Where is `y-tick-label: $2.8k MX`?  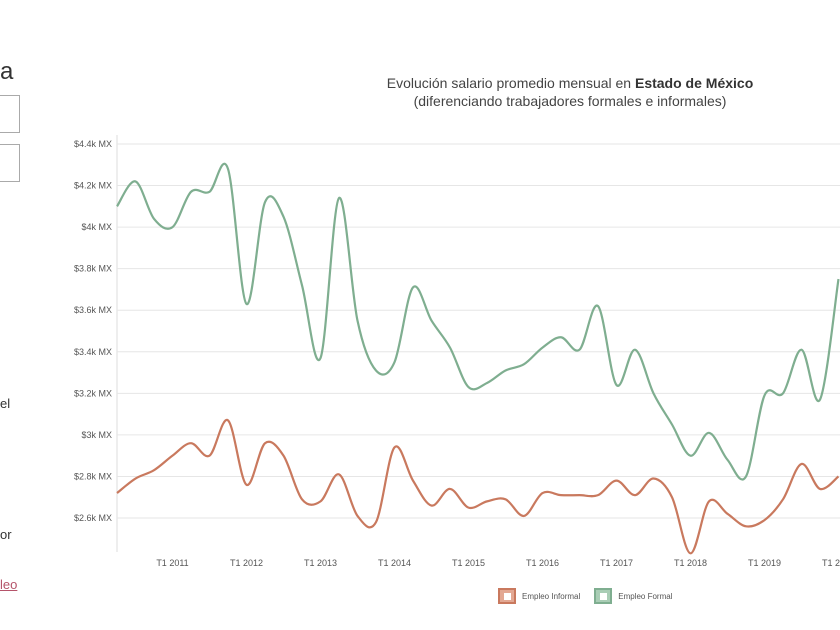 y-tick-label: $2.8k MX is located at coordinates (93, 476).